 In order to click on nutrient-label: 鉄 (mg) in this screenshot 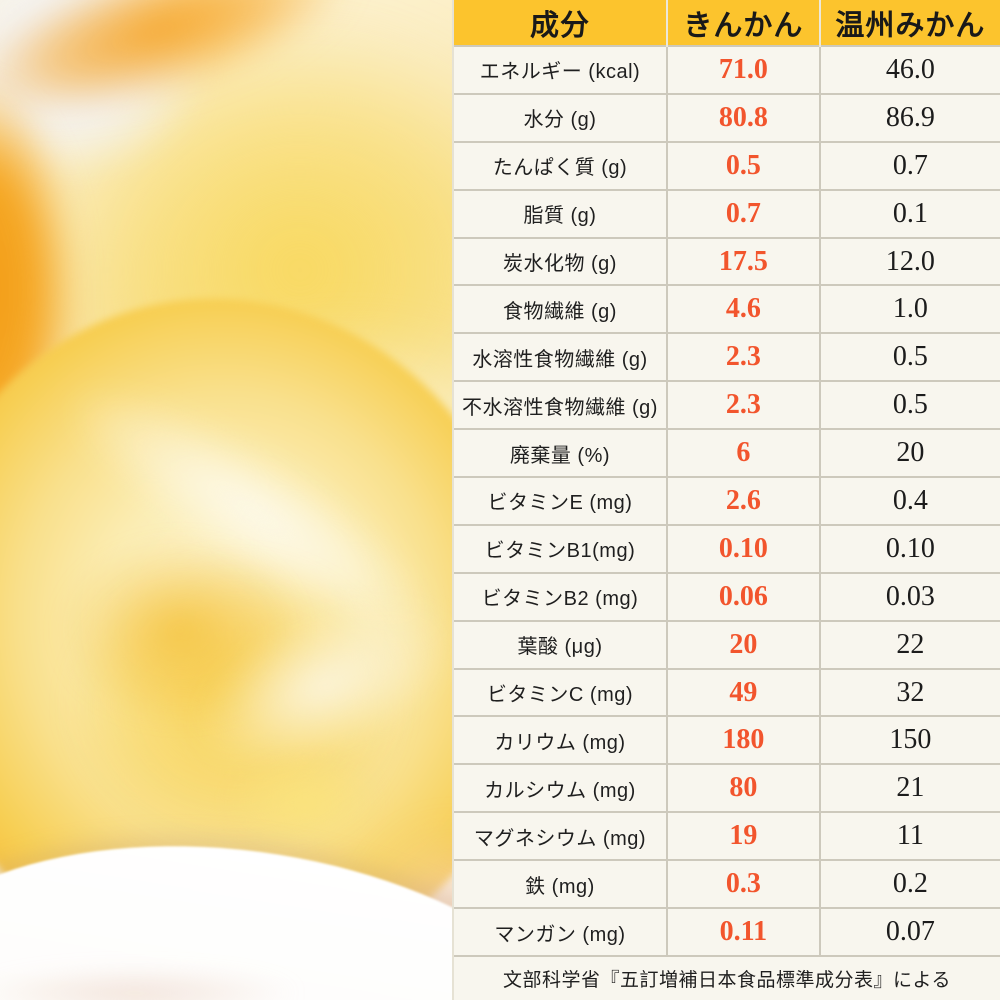, I will do `click(560, 884)`.